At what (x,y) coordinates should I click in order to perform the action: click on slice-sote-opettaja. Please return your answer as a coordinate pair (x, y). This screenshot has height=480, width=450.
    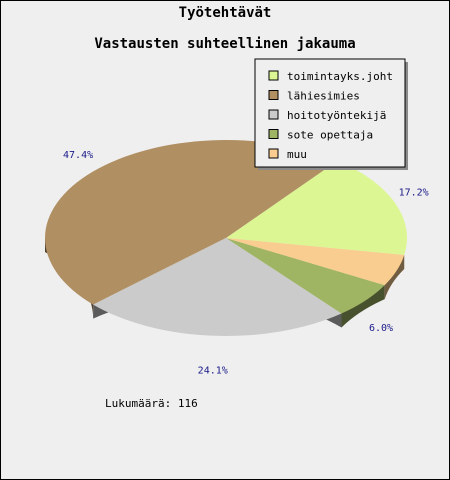
    Looking at the image, I should click on (305, 276).